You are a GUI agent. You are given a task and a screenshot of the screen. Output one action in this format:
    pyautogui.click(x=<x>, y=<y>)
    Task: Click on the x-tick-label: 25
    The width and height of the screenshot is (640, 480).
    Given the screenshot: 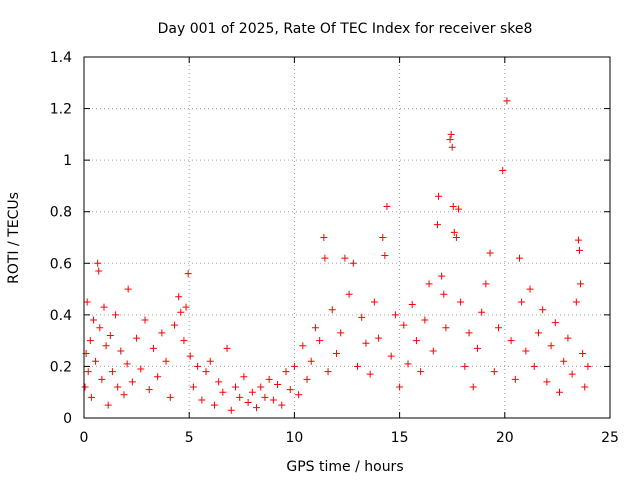 What is the action you would take?
    pyautogui.click(x=610, y=438)
    